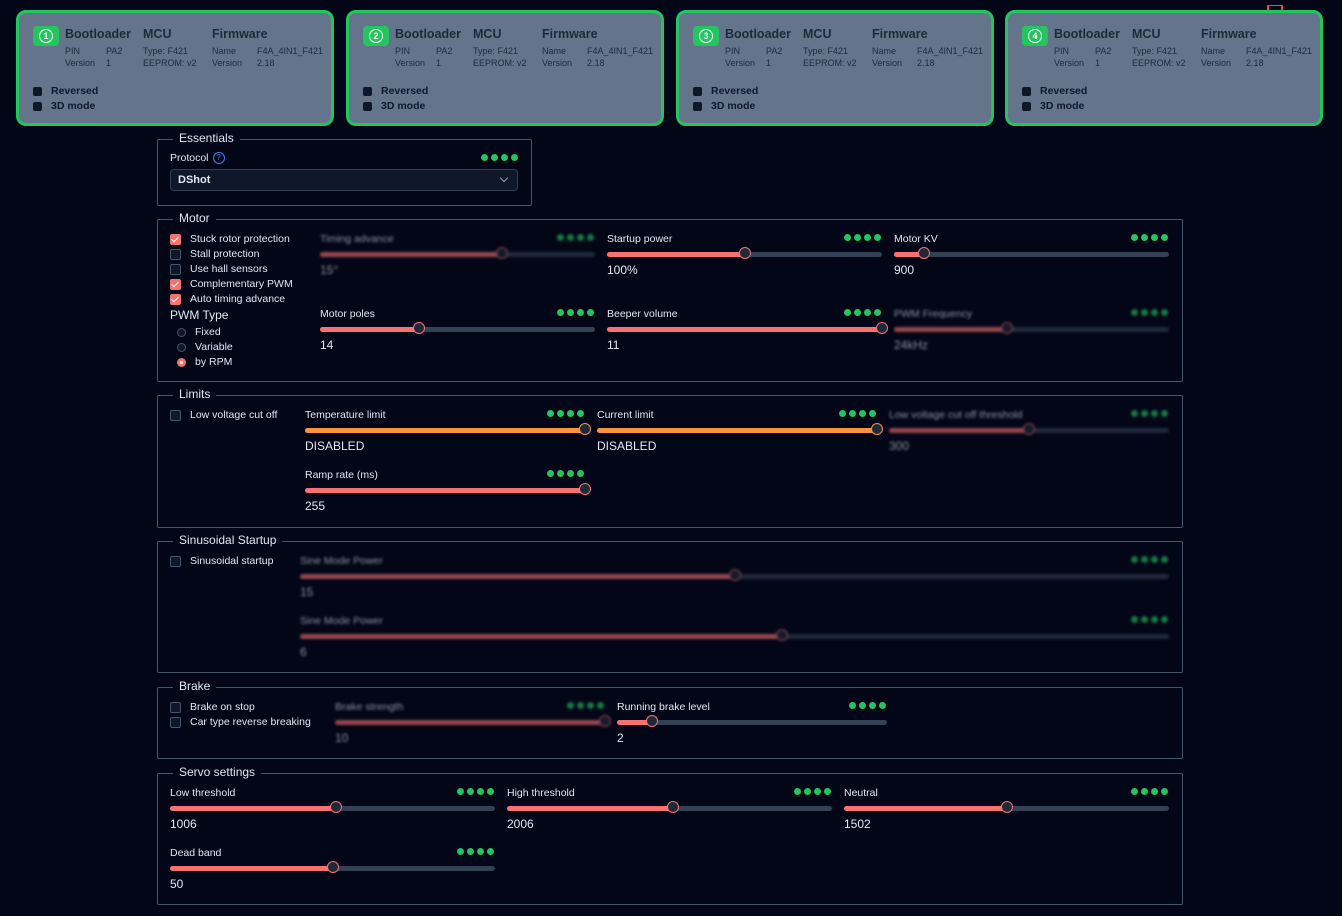  I want to click on pwm-type-label: PWM Type, so click(199, 315).